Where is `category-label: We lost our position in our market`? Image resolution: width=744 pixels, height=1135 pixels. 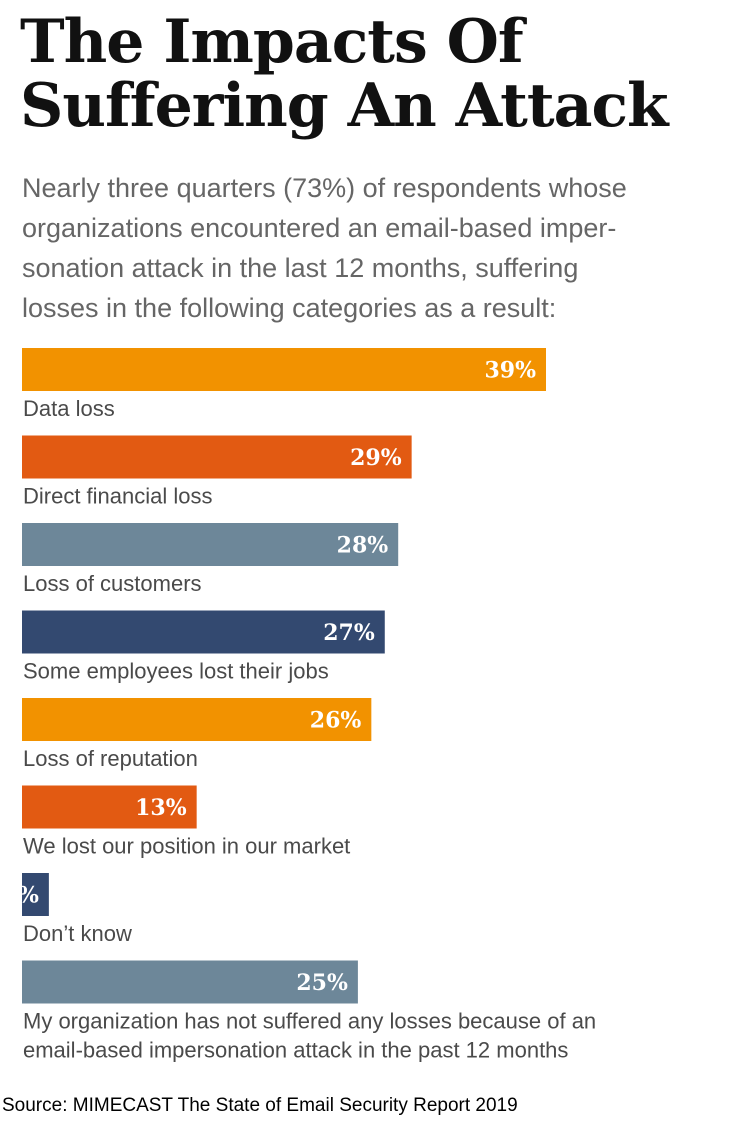
category-label: We lost our position in our market is located at coordinates (186, 846).